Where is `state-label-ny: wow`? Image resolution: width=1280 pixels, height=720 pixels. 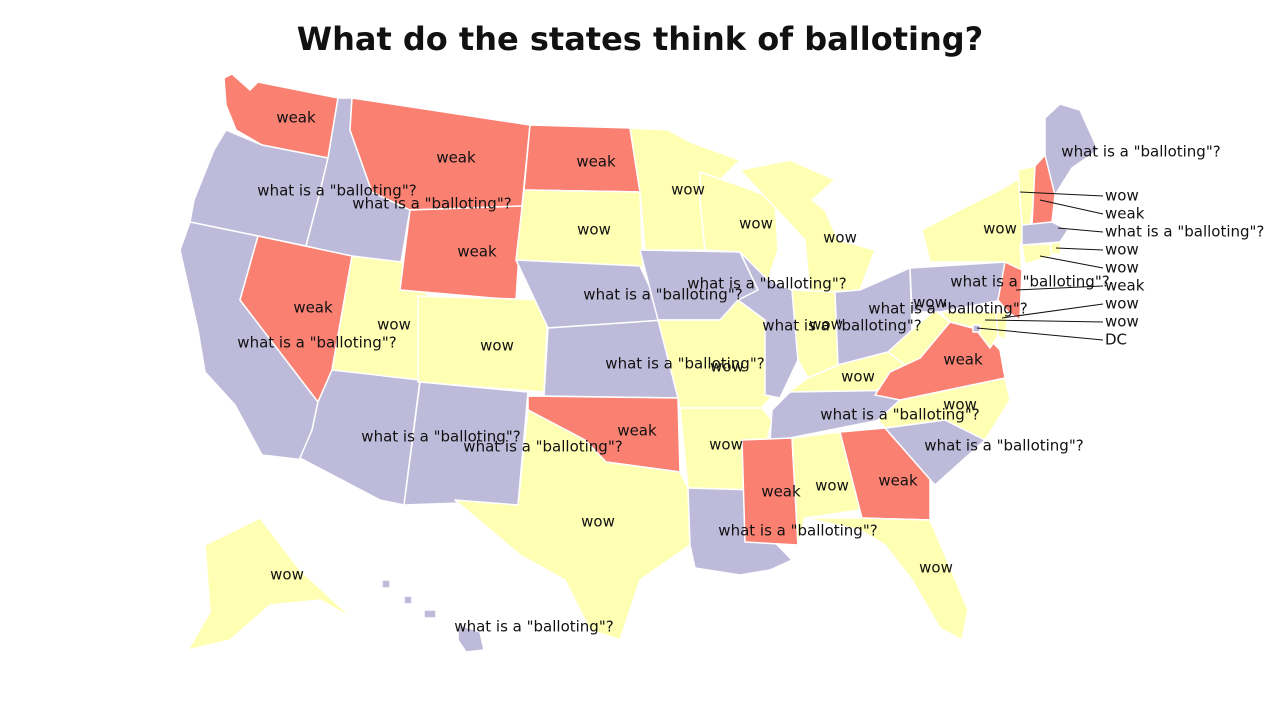 state-label-ny: wow is located at coordinates (1000, 229).